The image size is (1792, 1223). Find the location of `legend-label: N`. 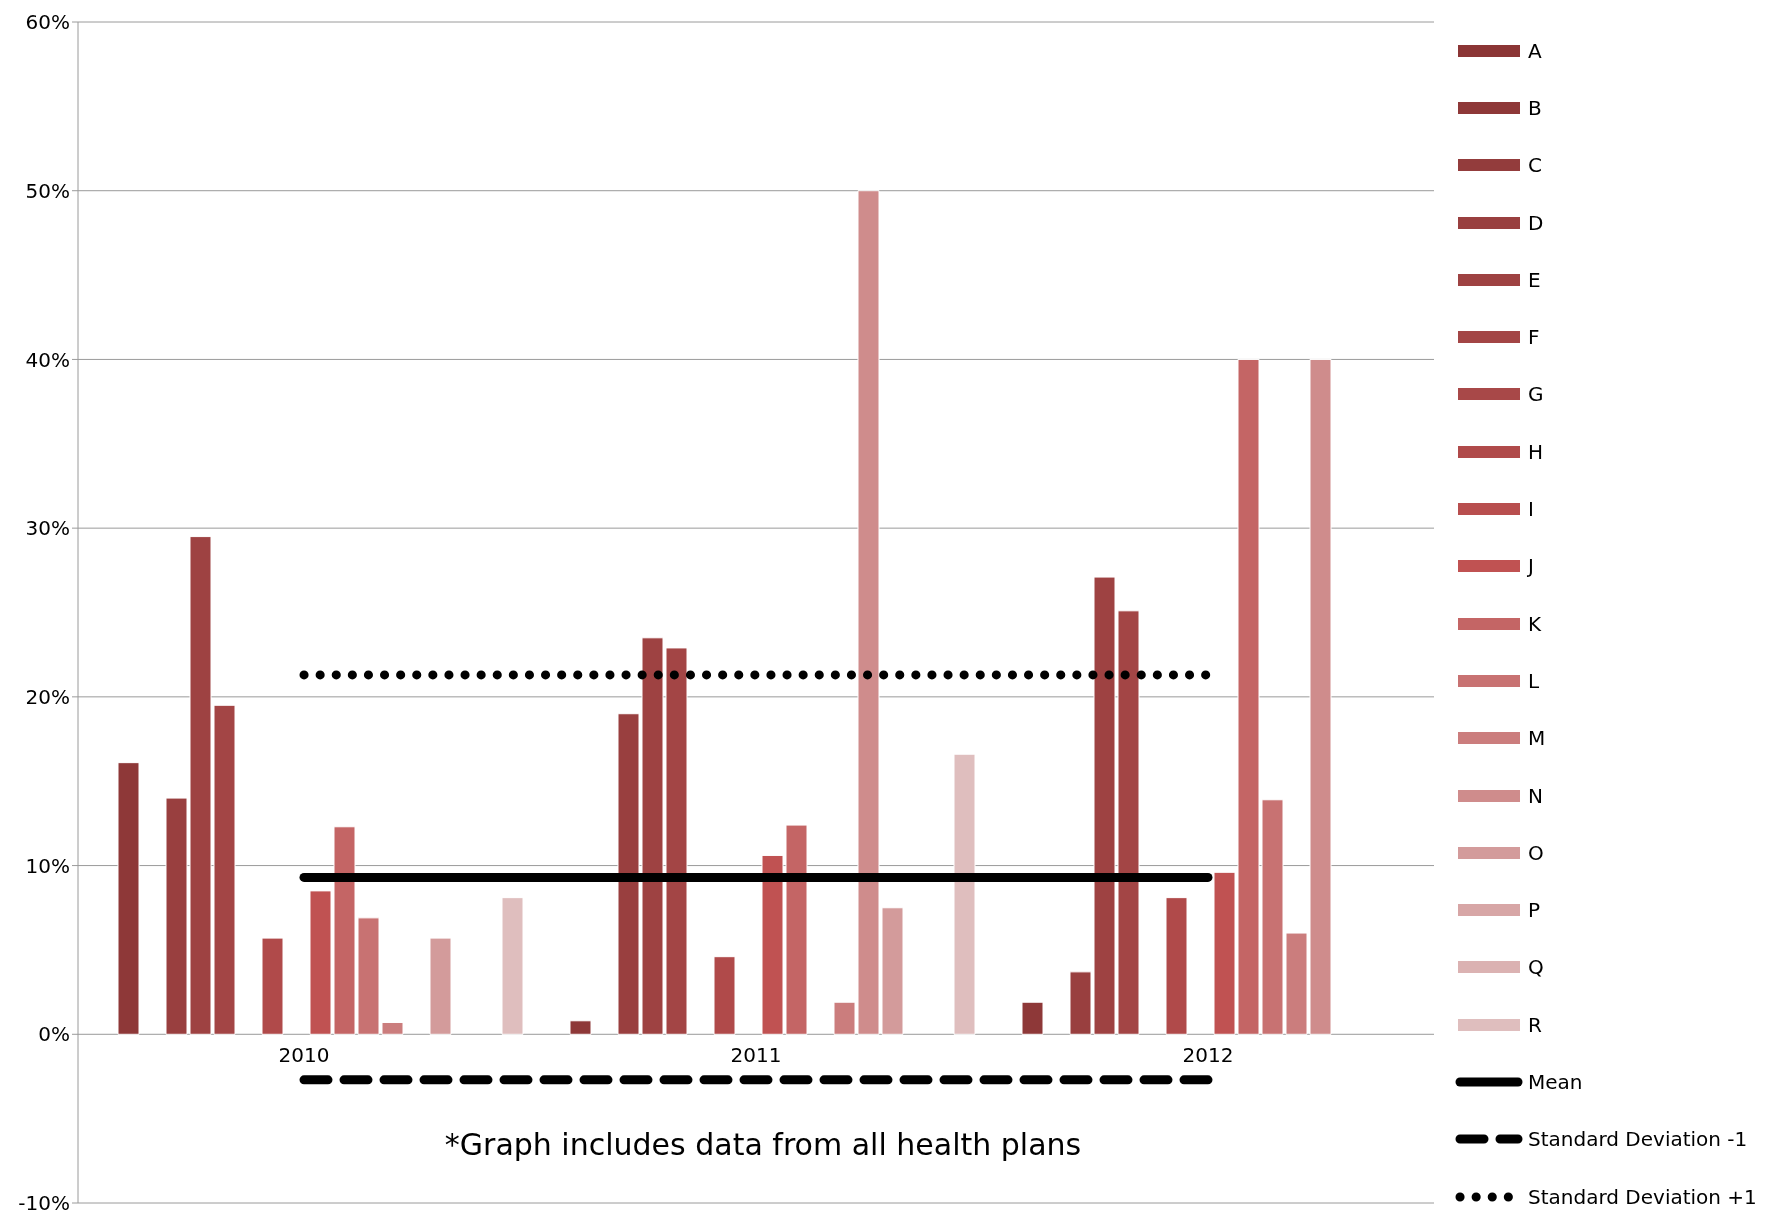

legend-label: N is located at coordinates (1535, 795).